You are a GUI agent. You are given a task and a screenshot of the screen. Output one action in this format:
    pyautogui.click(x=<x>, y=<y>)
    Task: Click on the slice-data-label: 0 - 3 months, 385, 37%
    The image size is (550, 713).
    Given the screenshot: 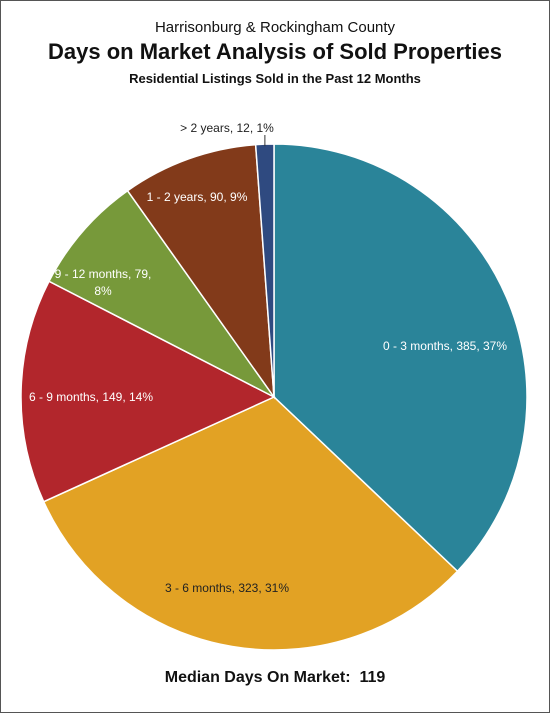 What is the action you would take?
    pyautogui.click(x=445, y=346)
    